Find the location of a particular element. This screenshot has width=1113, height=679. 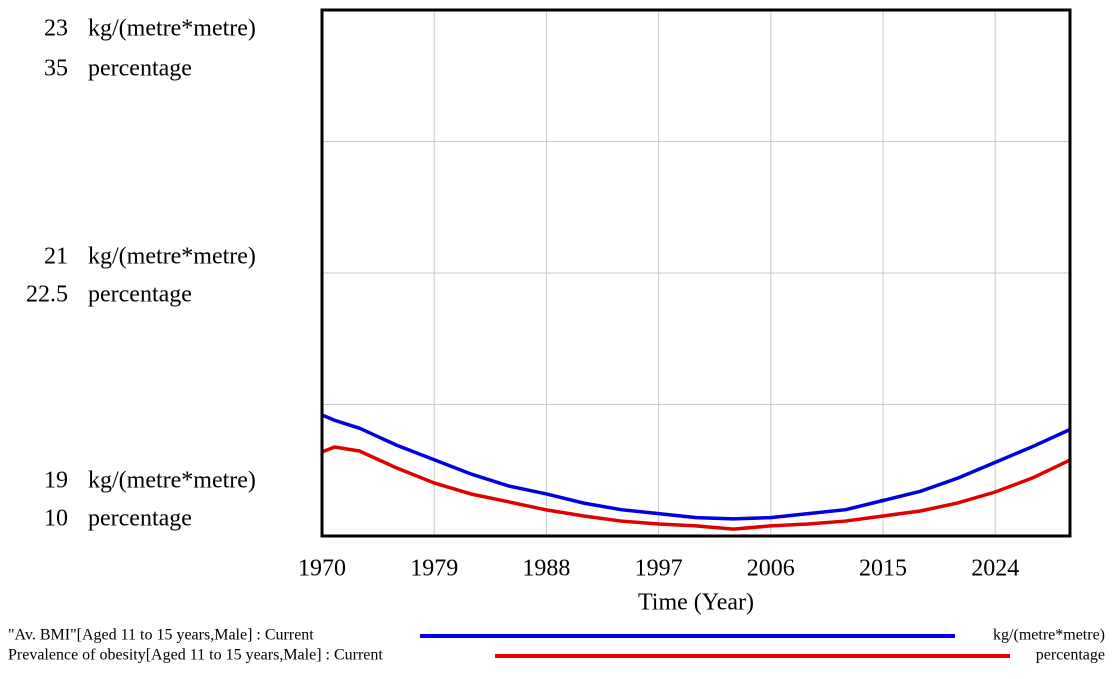

legend-unit: percentage is located at coordinates (1070, 655).